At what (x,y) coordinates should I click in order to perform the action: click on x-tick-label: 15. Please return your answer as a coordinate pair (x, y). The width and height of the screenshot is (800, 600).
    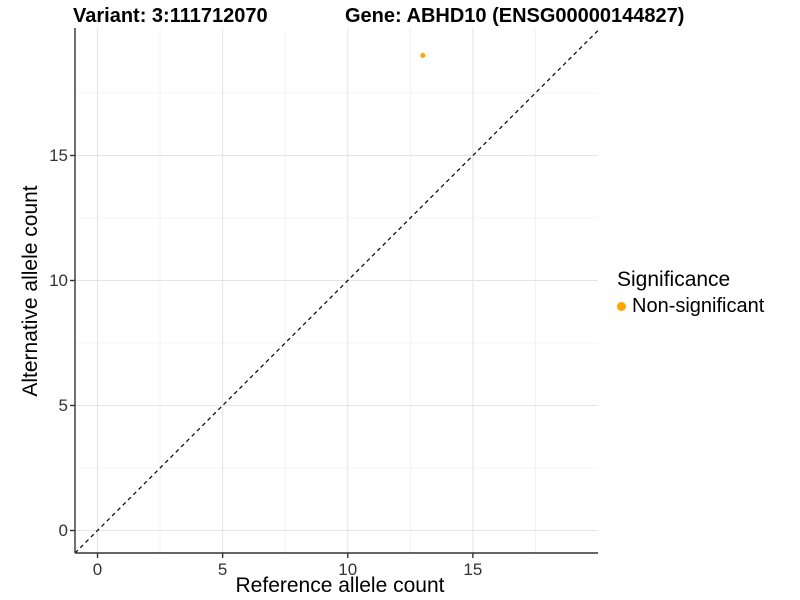
    Looking at the image, I should click on (473, 569).